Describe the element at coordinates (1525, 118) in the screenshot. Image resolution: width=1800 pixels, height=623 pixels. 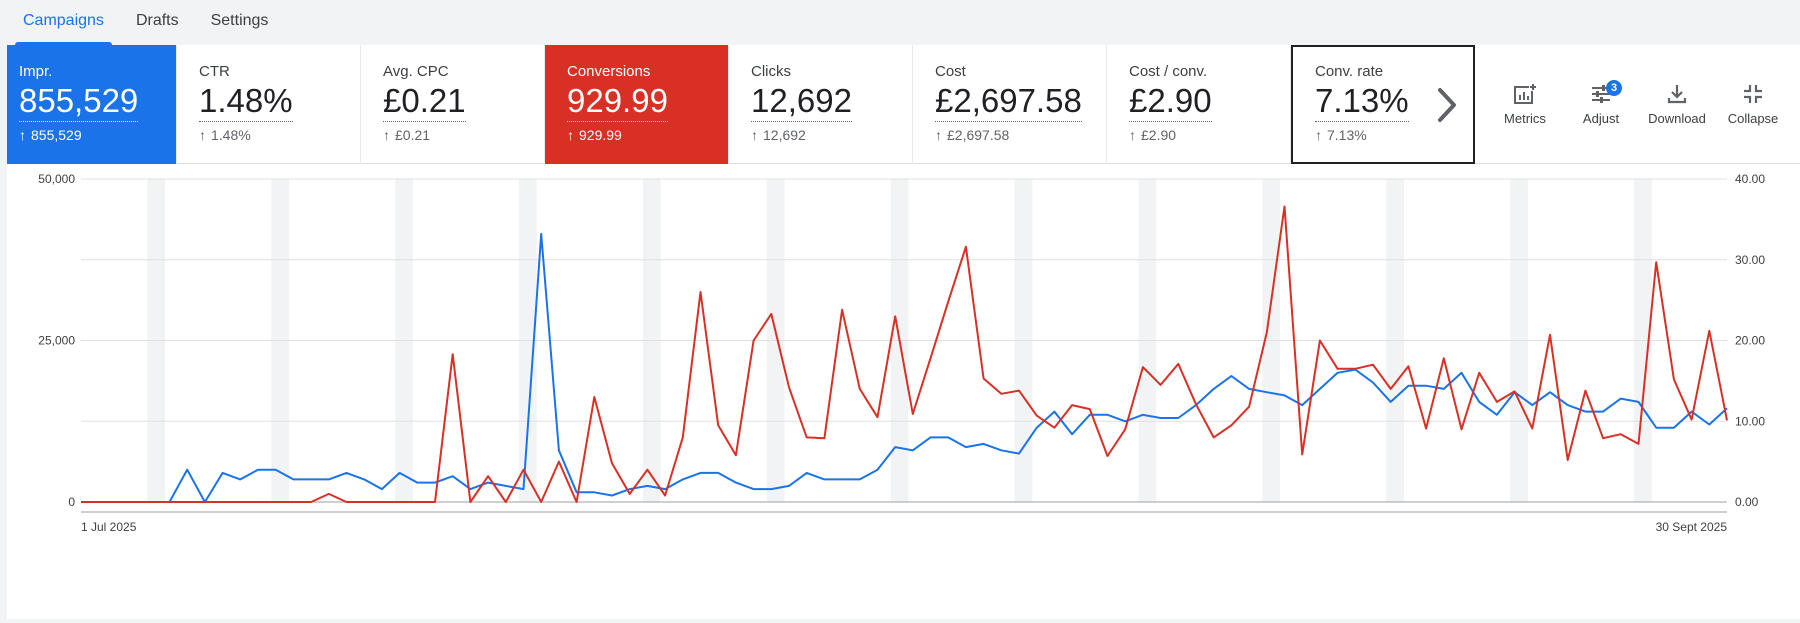
I see `metrics-label: Metrics` at that location.